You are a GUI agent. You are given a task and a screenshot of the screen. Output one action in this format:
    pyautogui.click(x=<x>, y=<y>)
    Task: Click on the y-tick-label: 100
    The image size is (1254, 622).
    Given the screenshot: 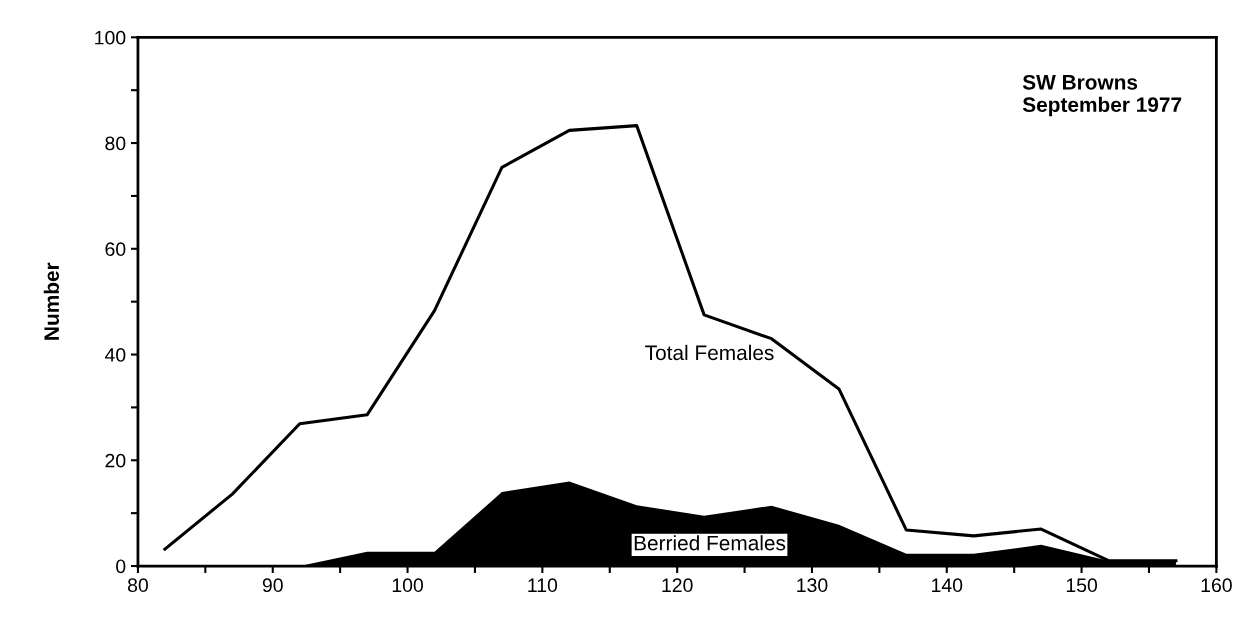 What is the action you would take?
    pyautogui.click(x=110, y=37)
    